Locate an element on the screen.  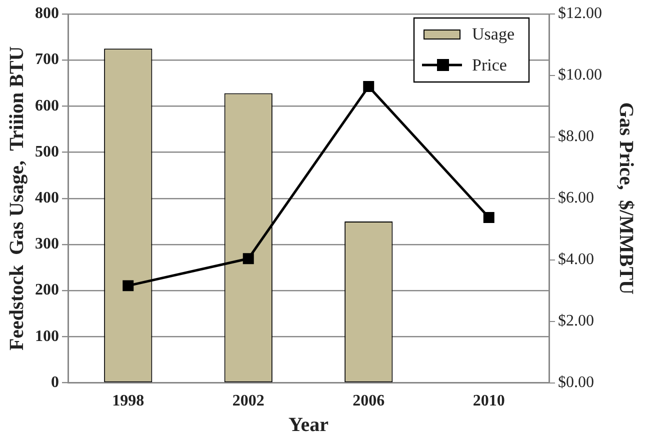
x-tick-label: 2010 is located at coordinates (488, 401).